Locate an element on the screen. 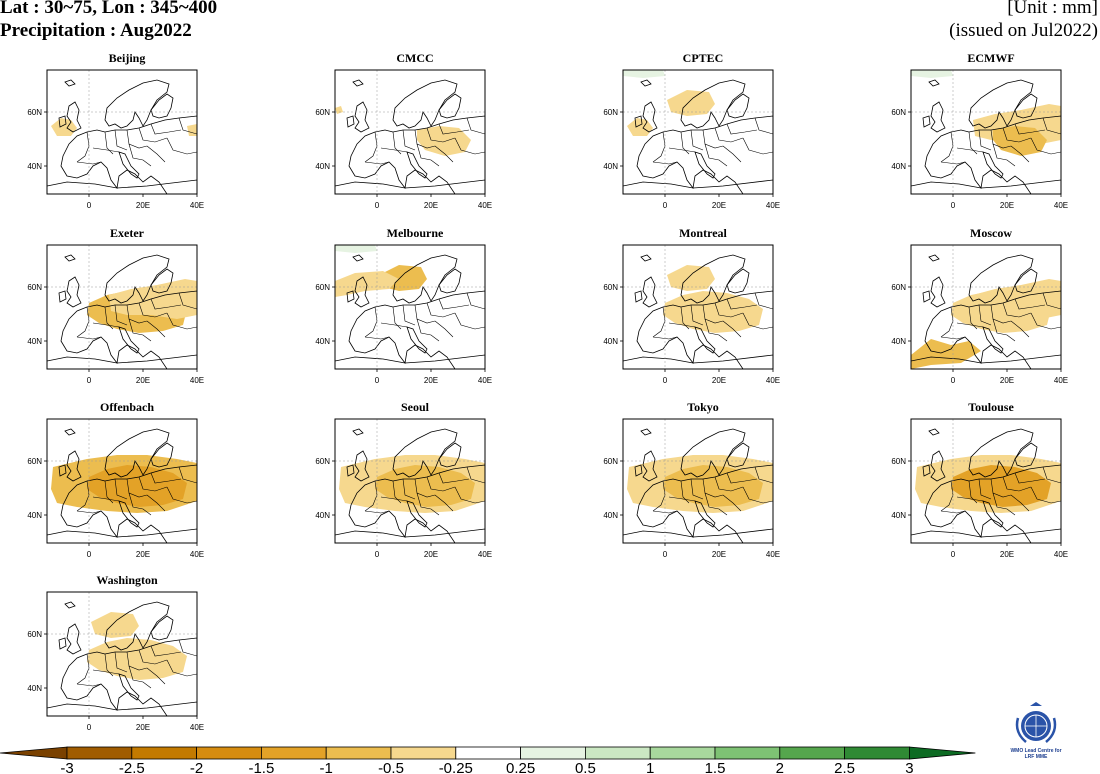 Image resolution: width=1100 pixels, height=774 pixels. logo-caption-line2: LRF MME is located at coordinates (1036, 757).